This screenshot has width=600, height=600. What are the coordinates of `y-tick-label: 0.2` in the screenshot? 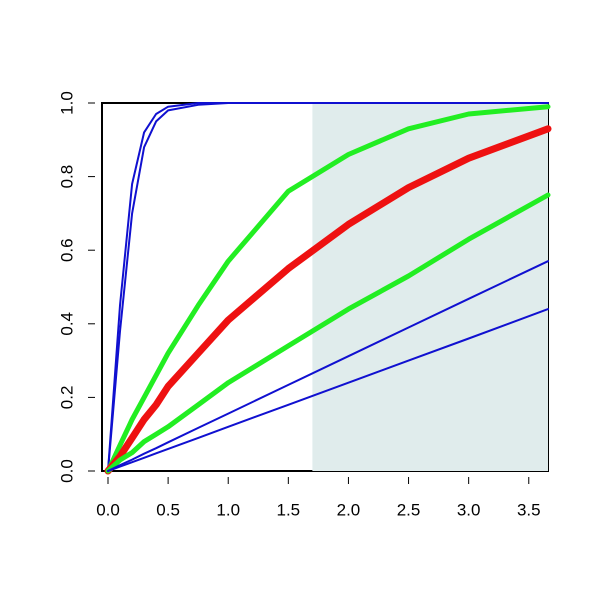 It's located at (66, 398).